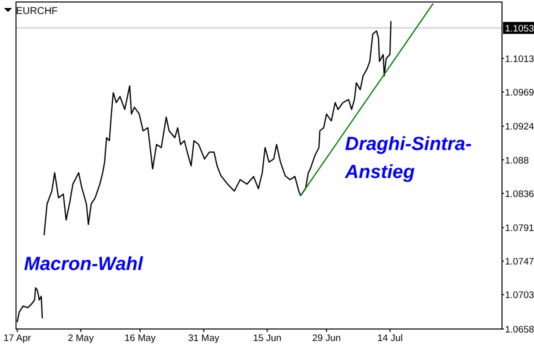 The height and width of the screenshot is (345, 534). What do you see at coordinates (519, 92) in the screenshot?
I see `y-tick-label: 1.0969` at bounding box center [519, 92].